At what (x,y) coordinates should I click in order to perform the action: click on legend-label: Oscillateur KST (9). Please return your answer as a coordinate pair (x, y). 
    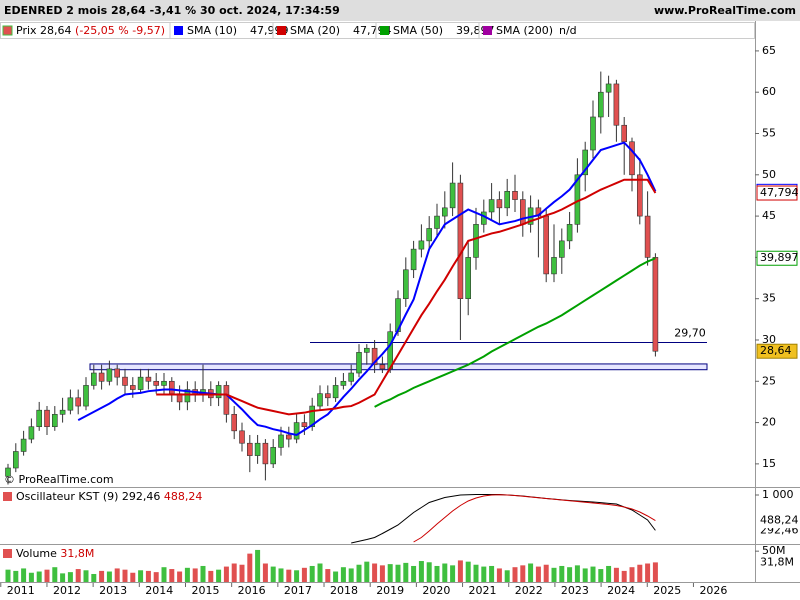
    Looking at the image, I should click on (67, 496).